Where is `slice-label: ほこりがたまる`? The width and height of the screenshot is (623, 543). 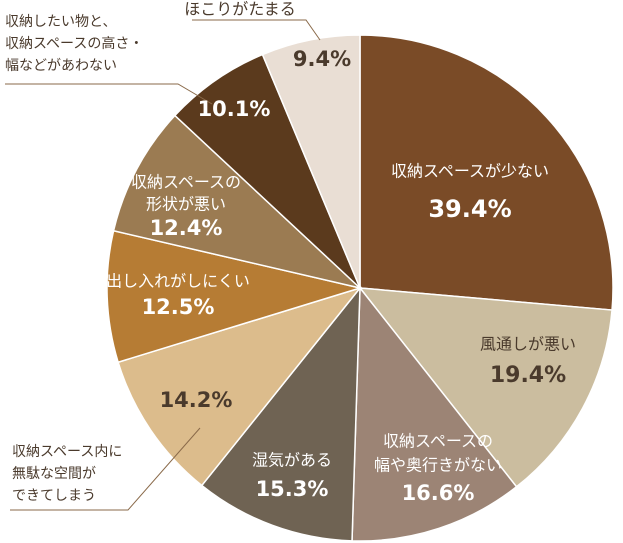
slice-label: ほこりがたまる is located at coordinates (240, 9).